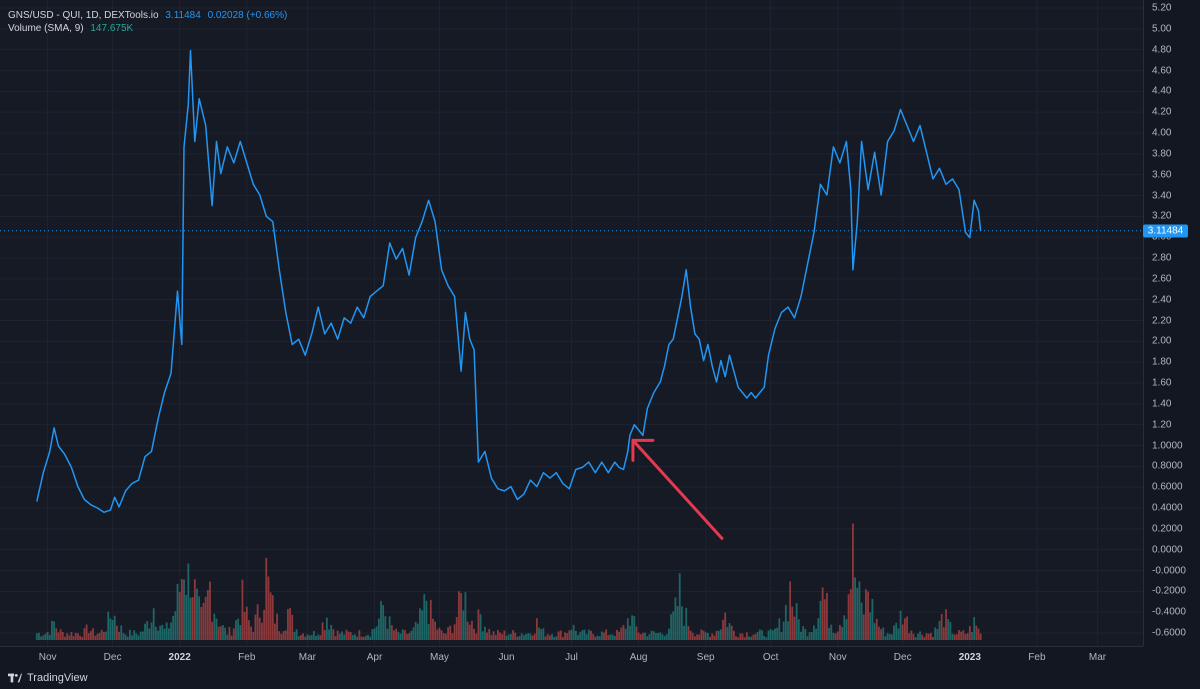 This screenshot has height=689, width=1200. I want to click on tradingview-logo: TradingView, so click(48, 678).